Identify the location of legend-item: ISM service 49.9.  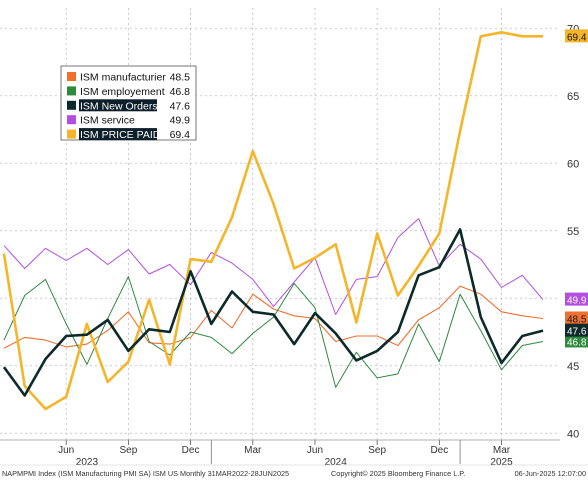
(128, 121).